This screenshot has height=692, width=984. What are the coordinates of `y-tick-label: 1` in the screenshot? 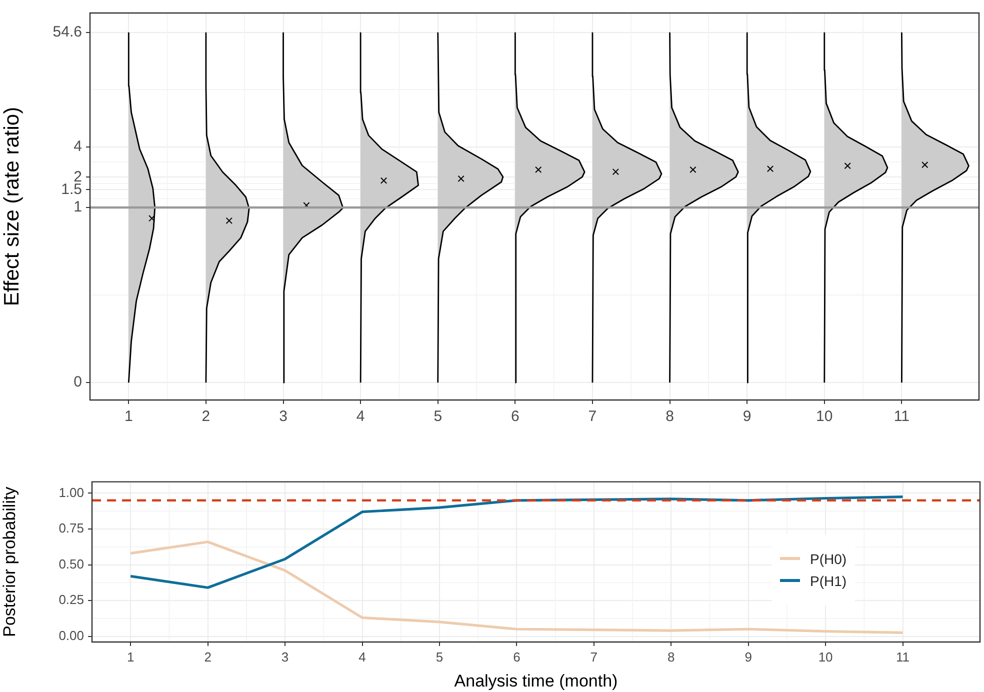 It's located at (78, 207).